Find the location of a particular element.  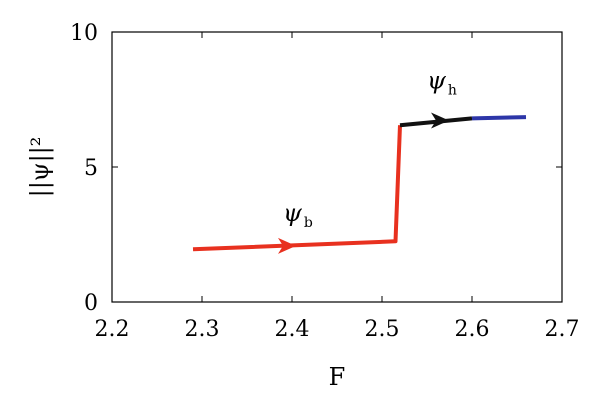

y-axis-label: ||ψ||² is located at coordinates (40, 167).